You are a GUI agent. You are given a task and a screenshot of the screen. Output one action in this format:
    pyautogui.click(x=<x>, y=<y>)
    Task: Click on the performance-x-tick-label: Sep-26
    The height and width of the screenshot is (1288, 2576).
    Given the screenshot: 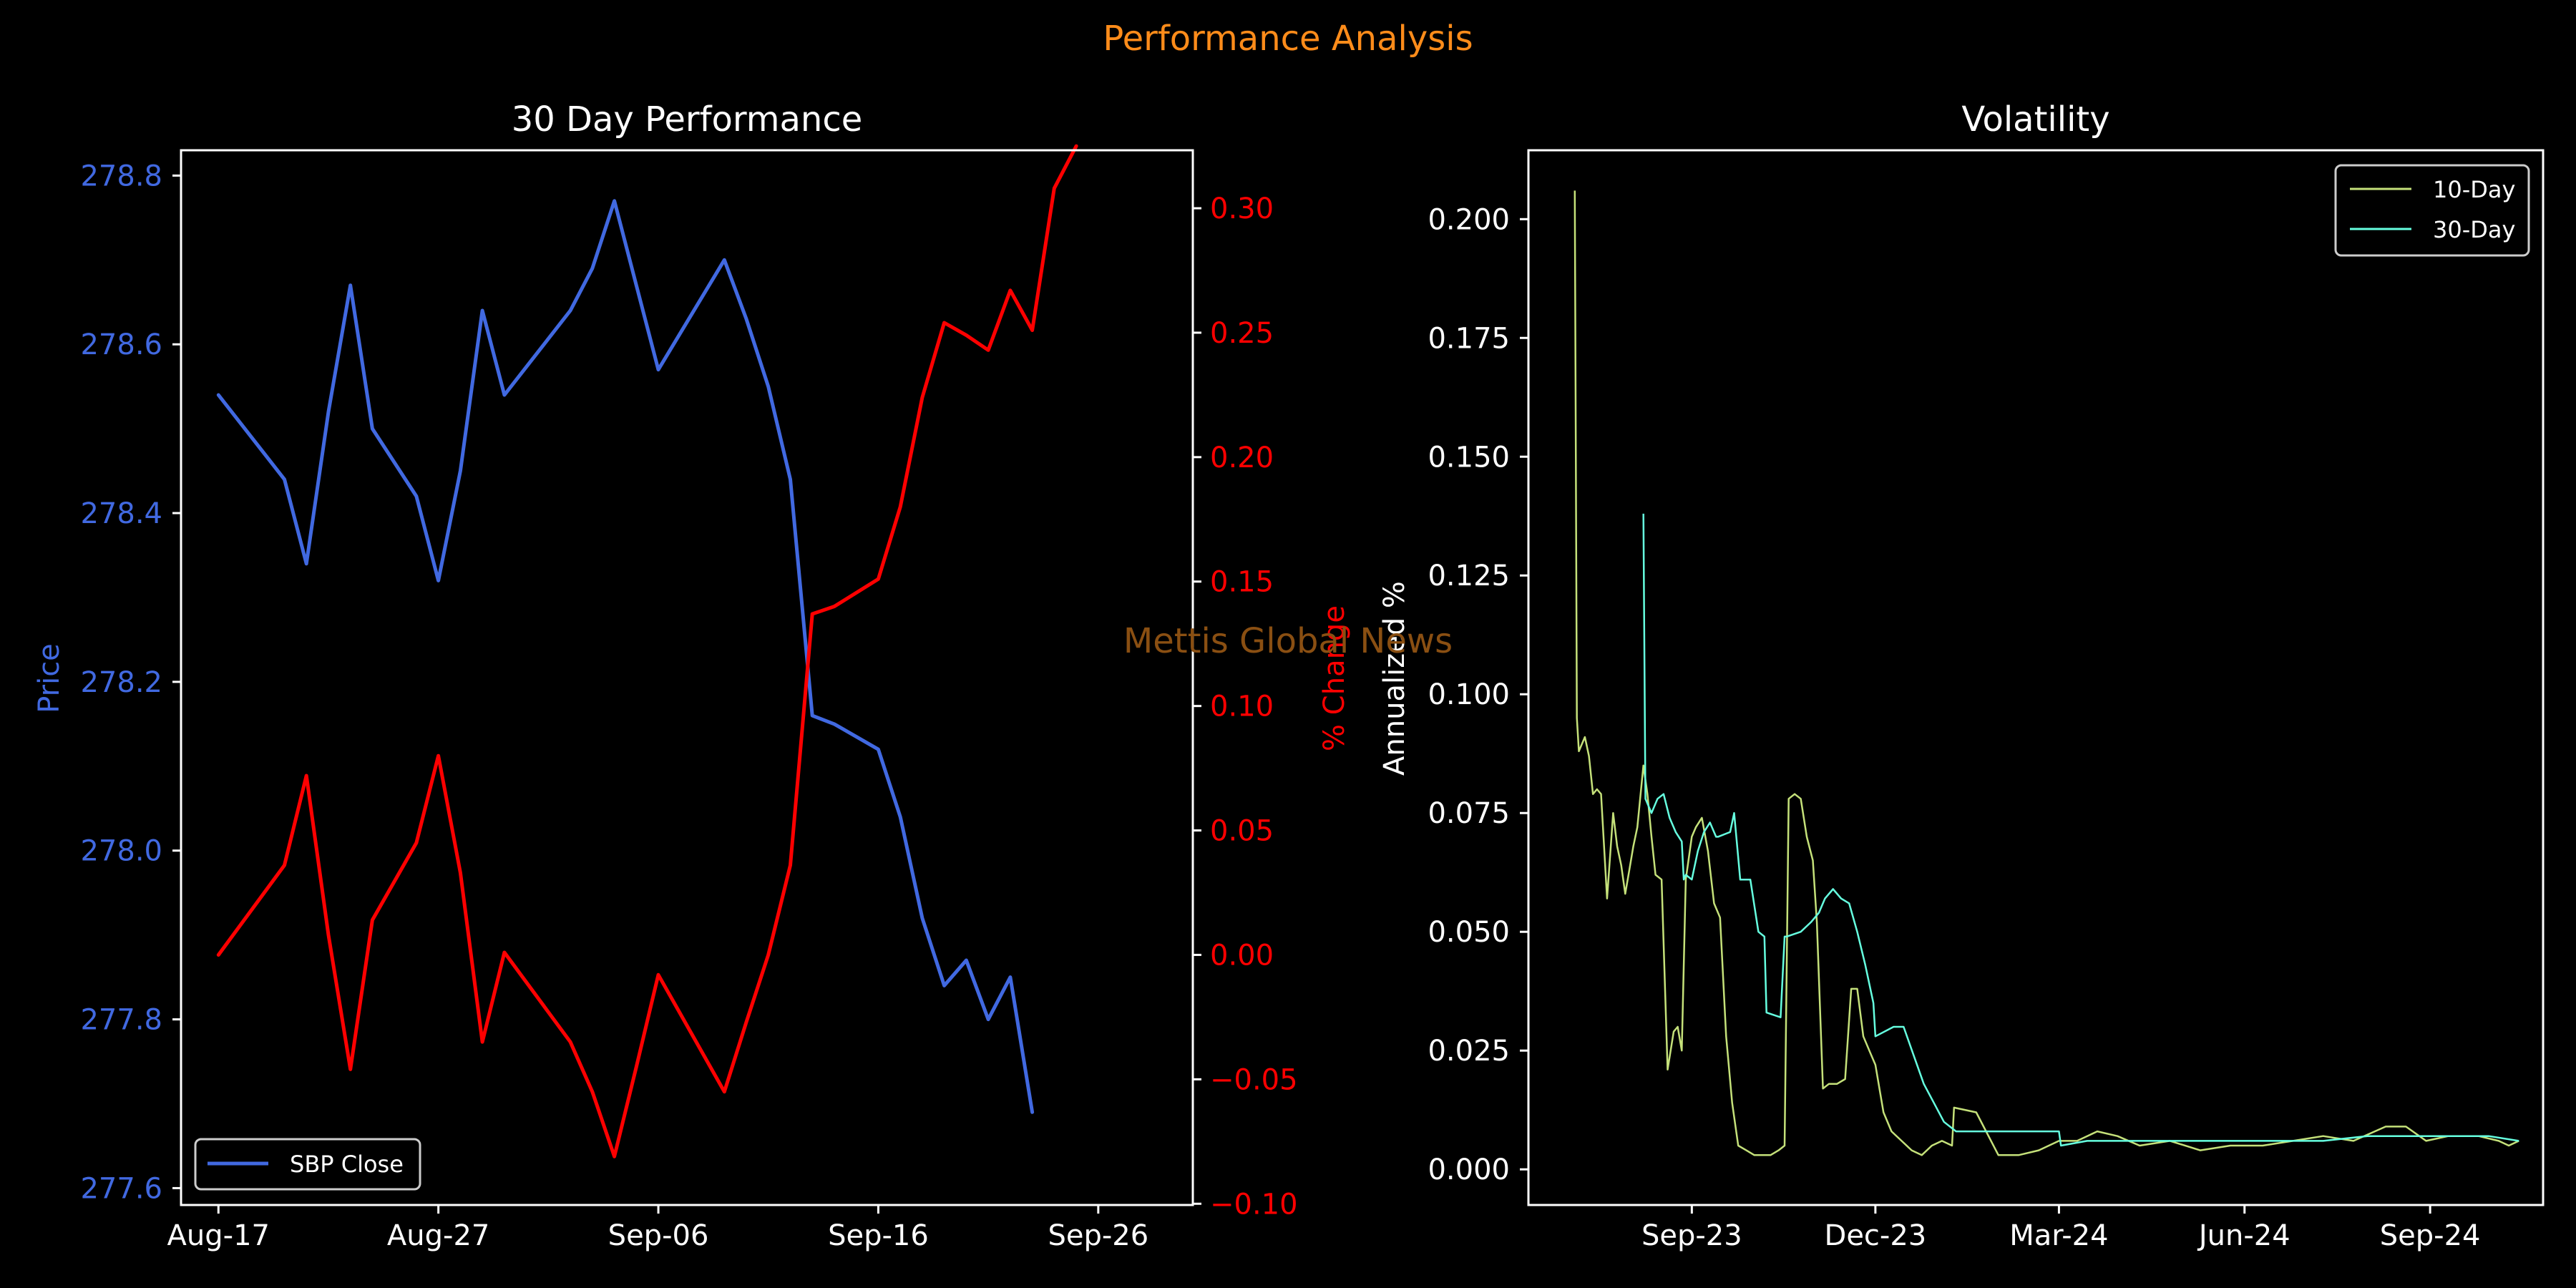 What is the action you would take?
    pyautogui.click(x=1098, y=1235)
    